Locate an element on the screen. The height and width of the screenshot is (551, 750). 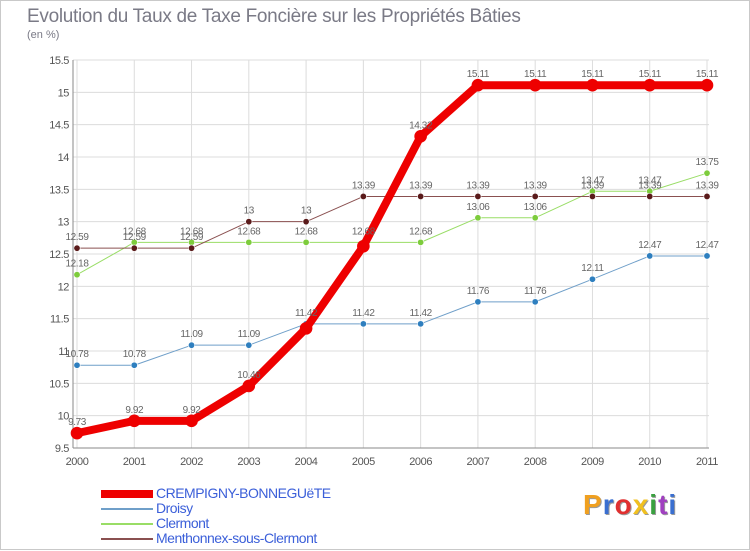
x-tick-label: 2007 is located at coordinates (477, 462).